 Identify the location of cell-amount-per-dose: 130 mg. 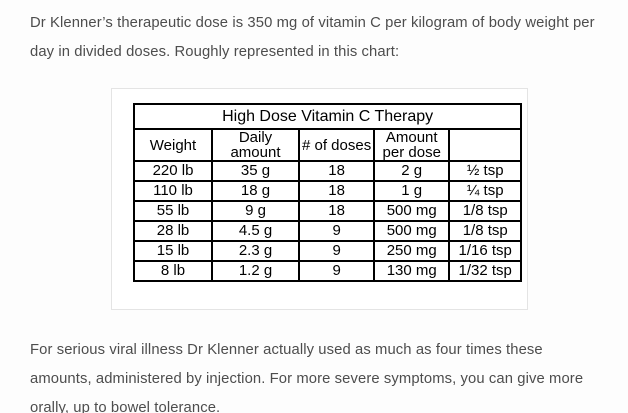
(412, 271).